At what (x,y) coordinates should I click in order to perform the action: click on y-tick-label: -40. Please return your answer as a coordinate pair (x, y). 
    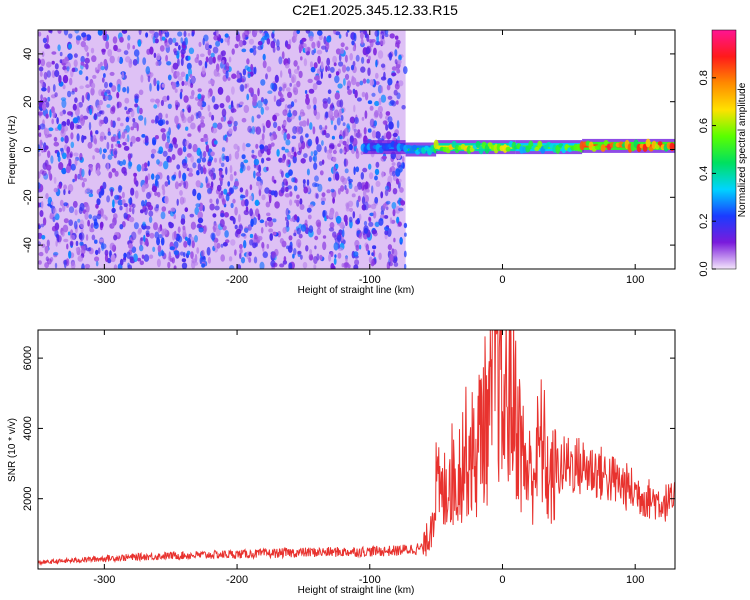
    Looking at the image, I should click on (28, 245).